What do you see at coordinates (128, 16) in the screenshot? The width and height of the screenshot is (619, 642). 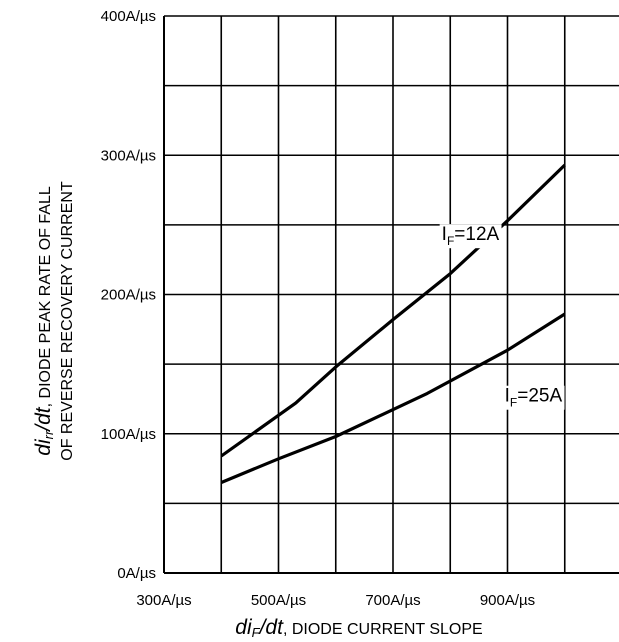 I see `y-tick-label: 400A/µs` at bounding box center [128, 16].